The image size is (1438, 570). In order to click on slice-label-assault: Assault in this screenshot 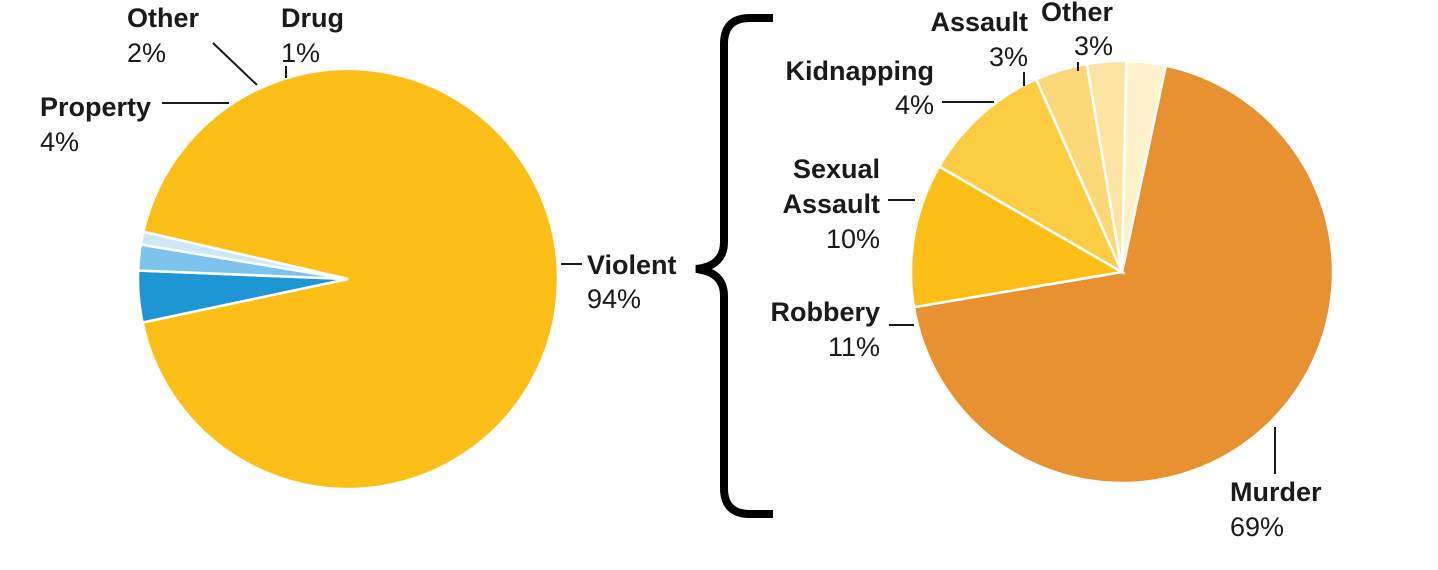, I will do `click(979, 22)`.